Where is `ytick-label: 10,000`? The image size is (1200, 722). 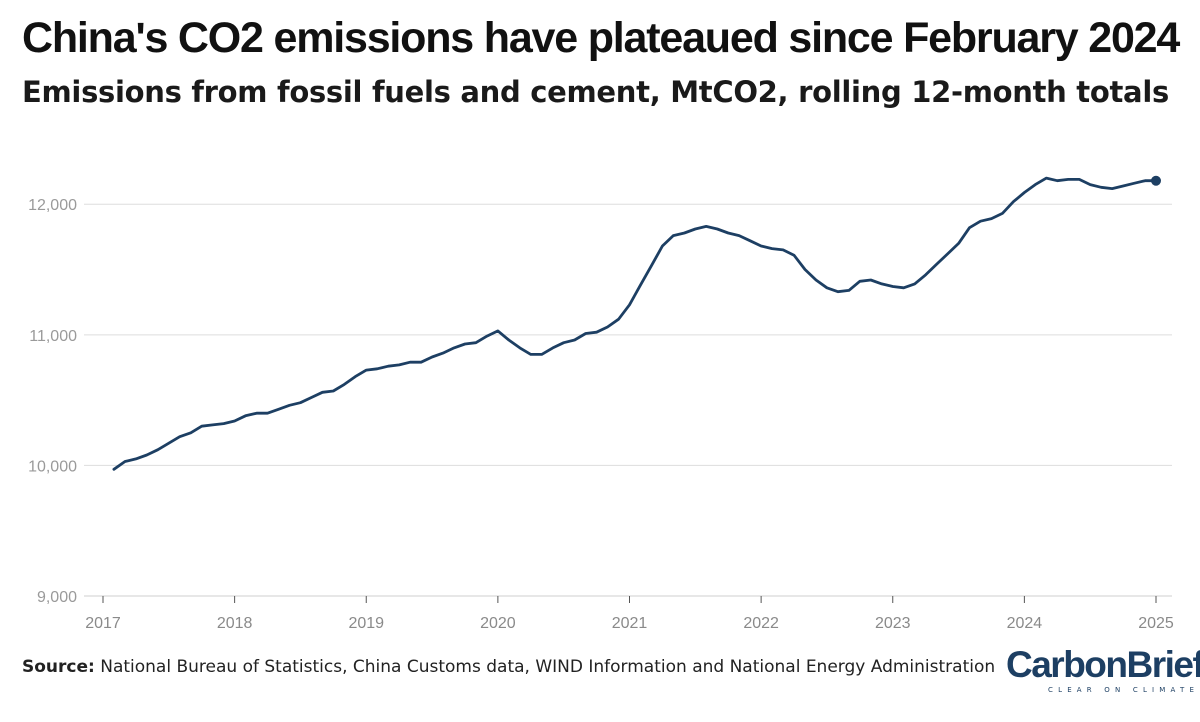
ytick-label: 10,000 is located at coordinates (52, 466).